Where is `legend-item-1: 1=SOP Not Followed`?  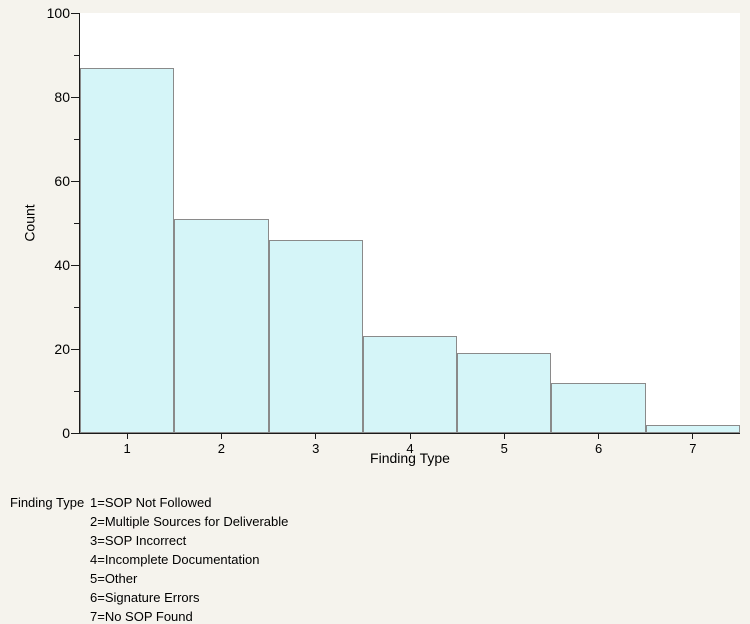 legend-item-1: 1=SOP Not Followed is located at coordinates (151, 502).